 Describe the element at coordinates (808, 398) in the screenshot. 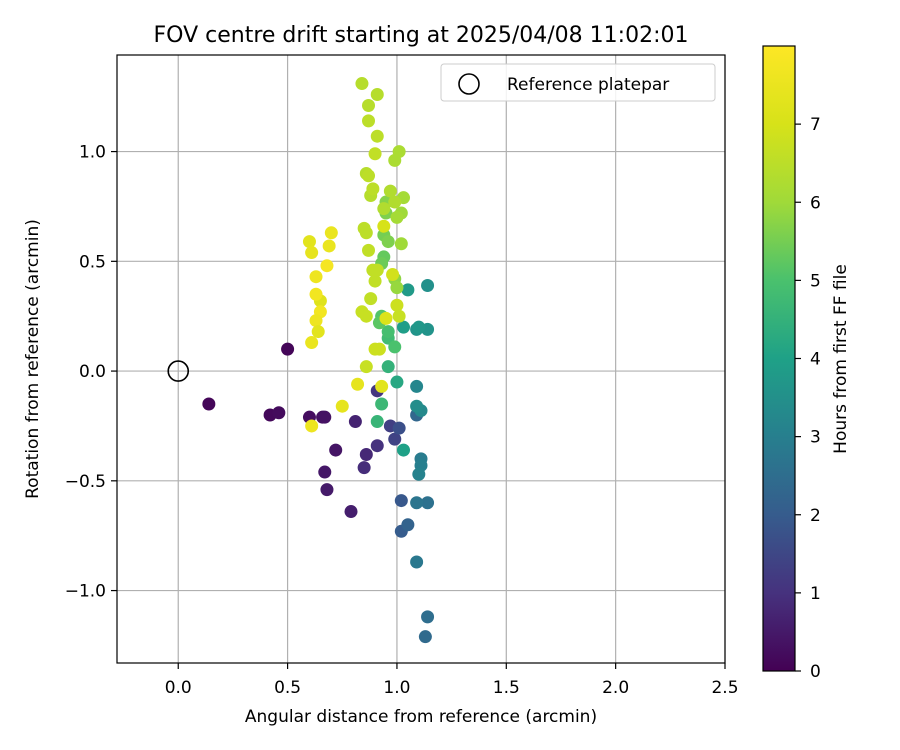

I see `colorbar-ticks: 0 1 2 3 4 5 6 7` at that location.